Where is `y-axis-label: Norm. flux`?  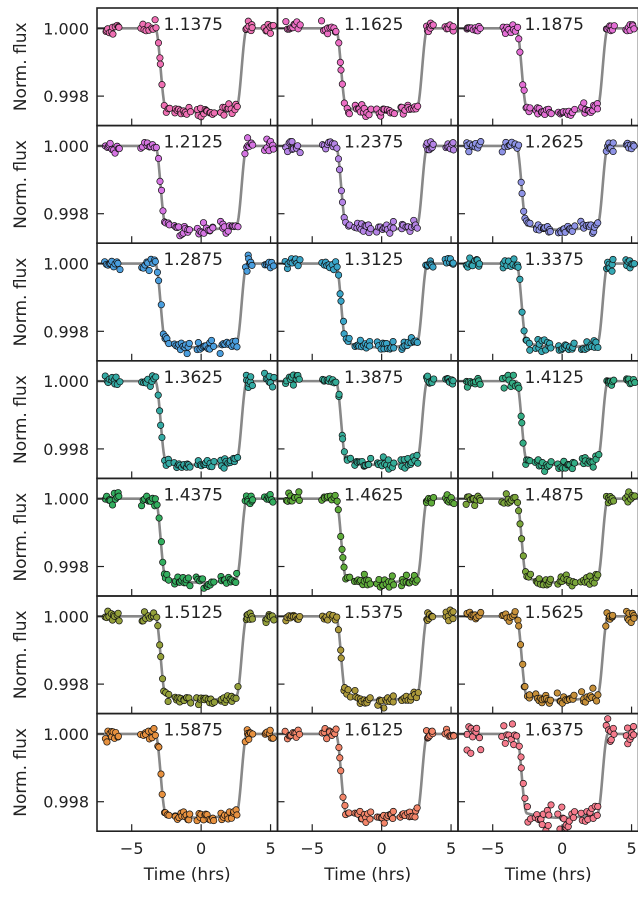 y-axis-label: Norm. flux is located at coordinates (21, 772).